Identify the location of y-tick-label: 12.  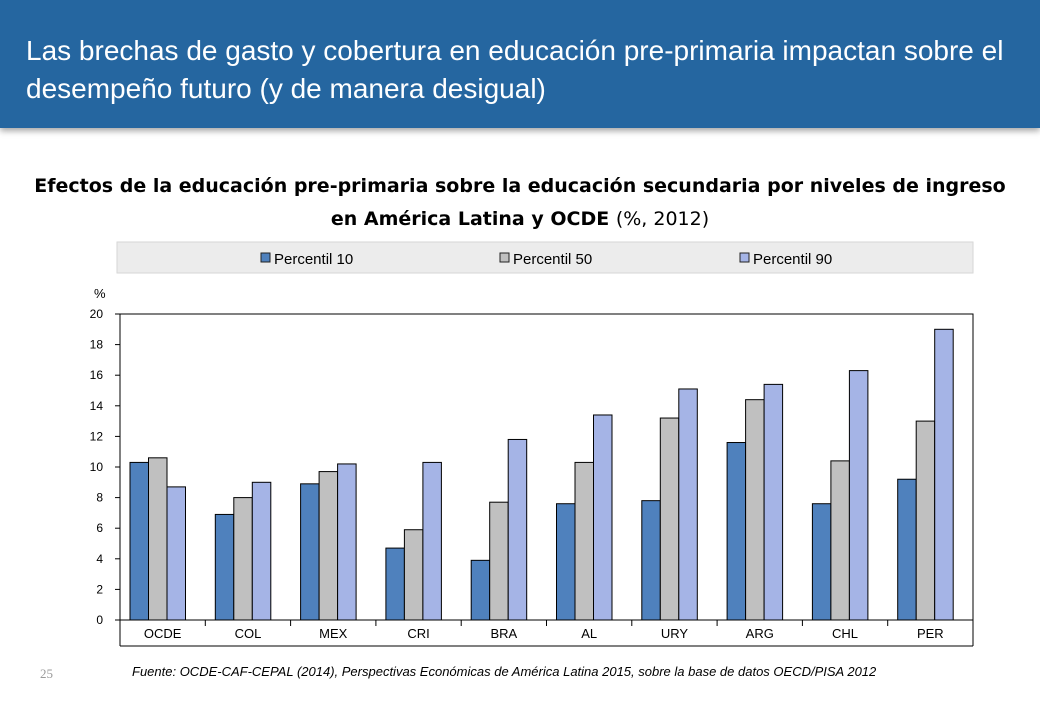
(97, 436).